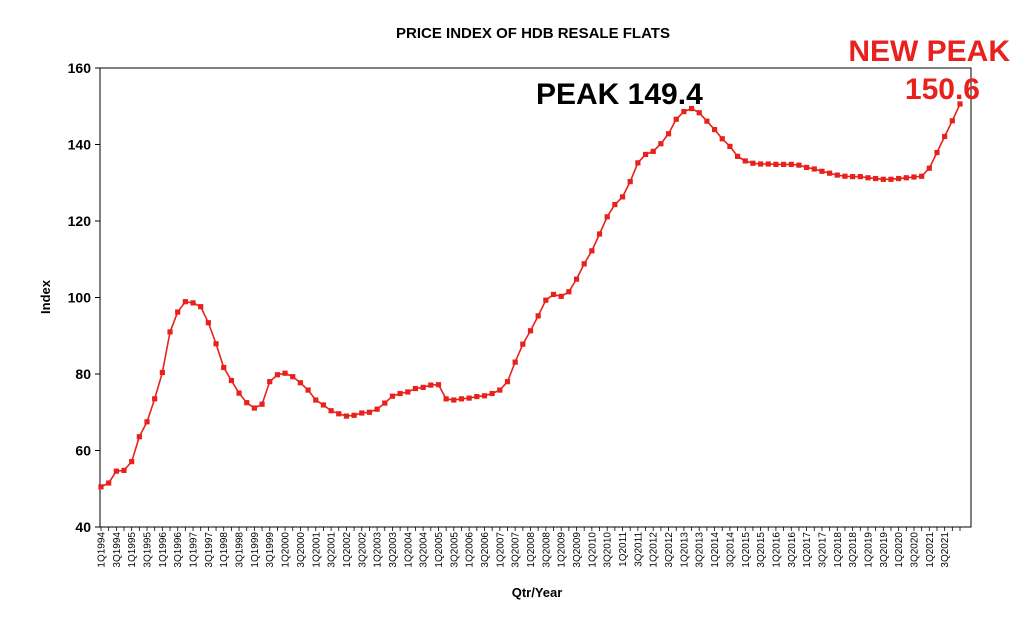 This screenshot has height=618, width=1024. What do you see at coordinates (853, 550) in the screenshot?
I see `x-tick-label: 3Q2018` at bounding box center [853, 550].